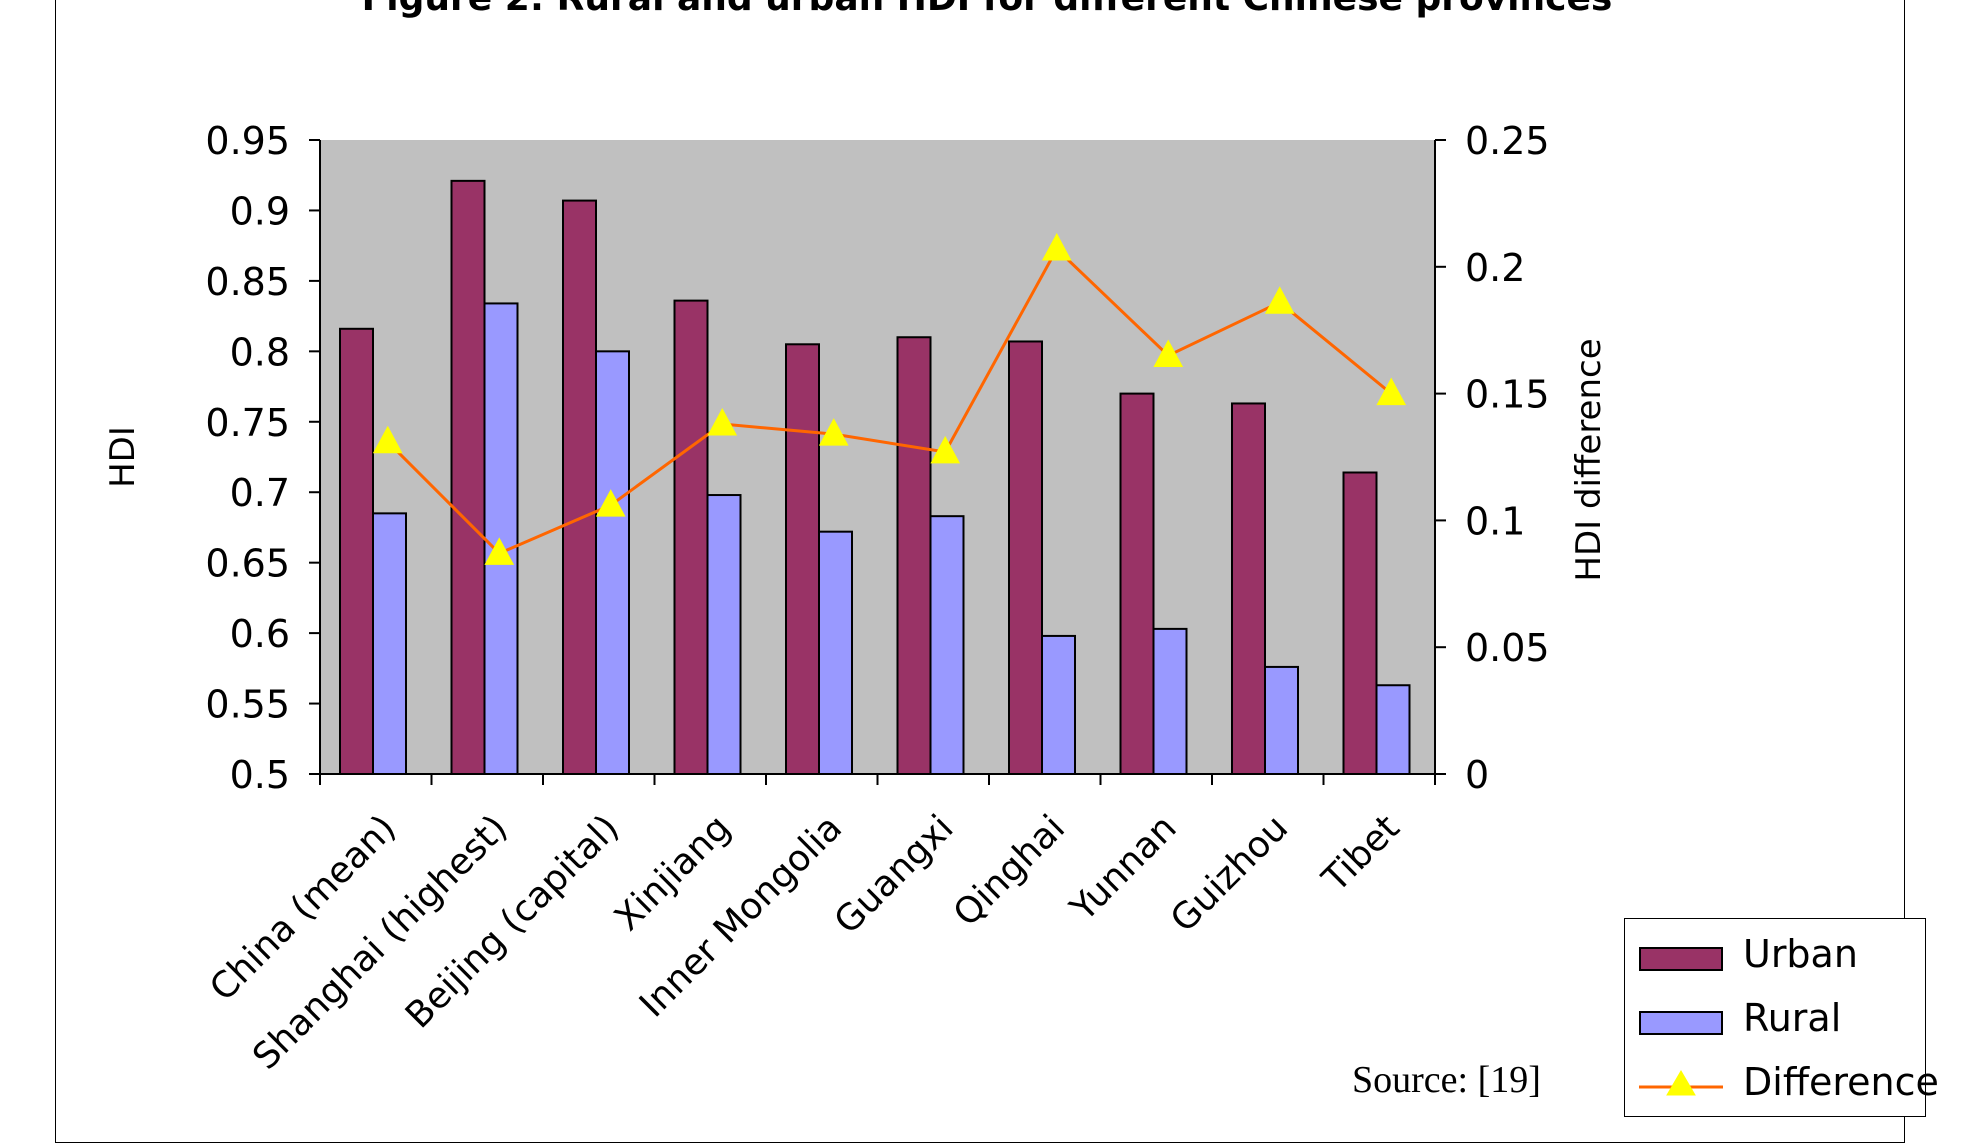  I want to click on y-tick-label-left: 0.7, so click(260, 493).